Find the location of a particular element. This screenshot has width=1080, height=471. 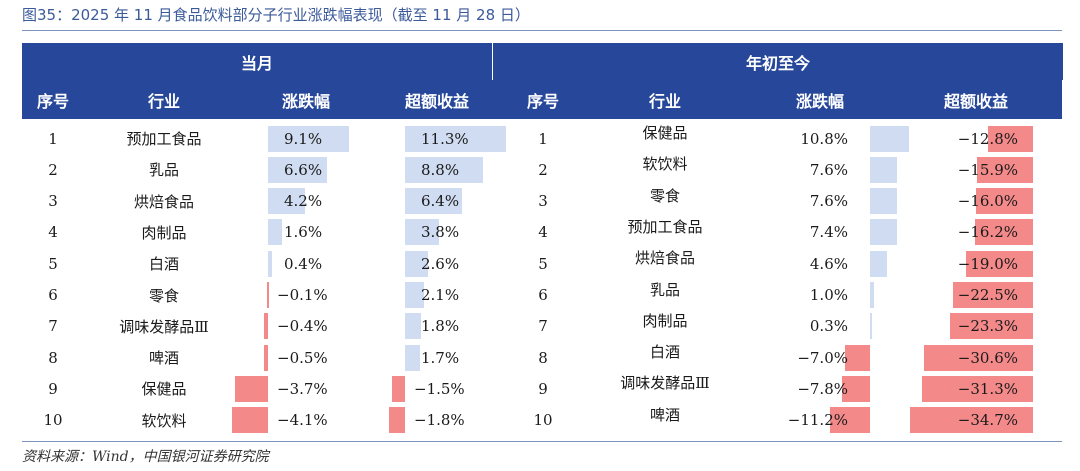

right-row-industry: 保健品 is located at coordinates (665, 133).